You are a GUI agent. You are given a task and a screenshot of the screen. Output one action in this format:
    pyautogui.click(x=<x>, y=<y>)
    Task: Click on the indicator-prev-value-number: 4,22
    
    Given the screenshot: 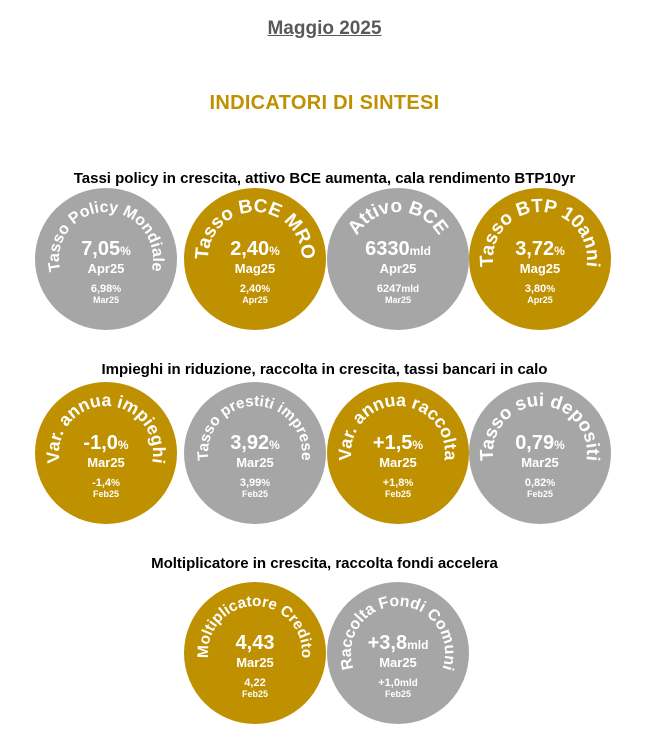 What is the action you would take?
    pyautogui.click(x=255, y=683)
    